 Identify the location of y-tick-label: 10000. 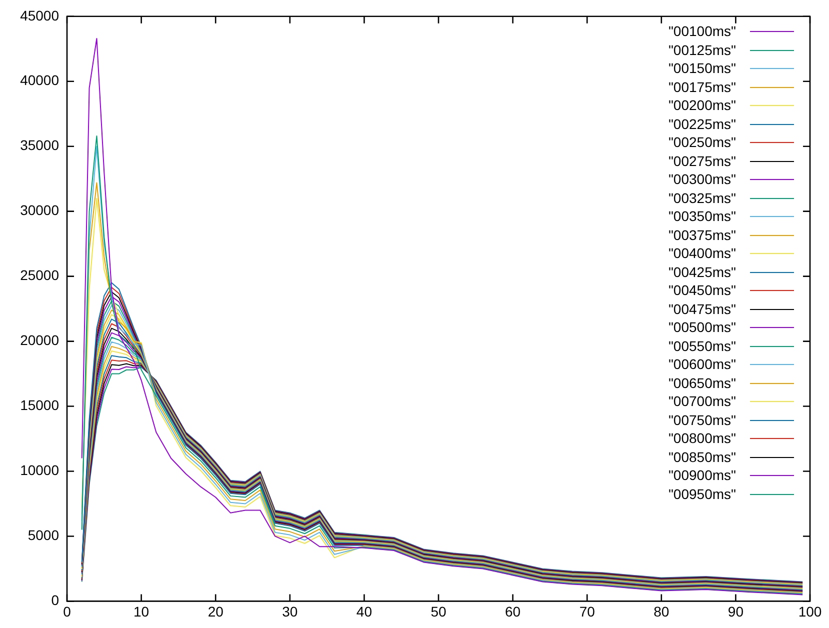
(40, 470).